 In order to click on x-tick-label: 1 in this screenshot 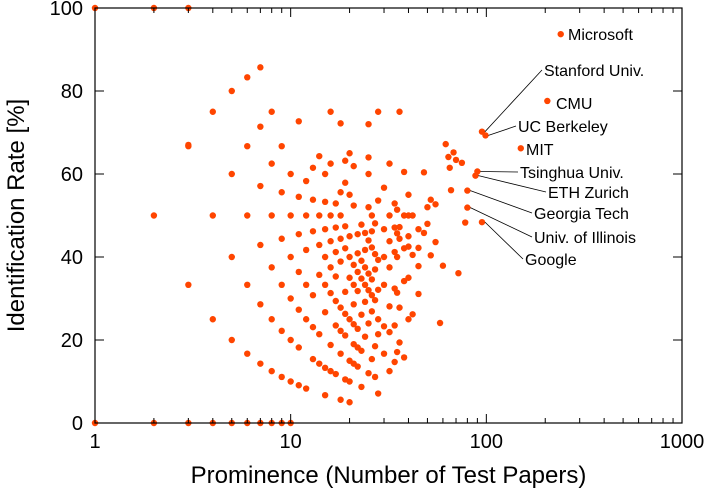, I will do `click(94, 442)`.